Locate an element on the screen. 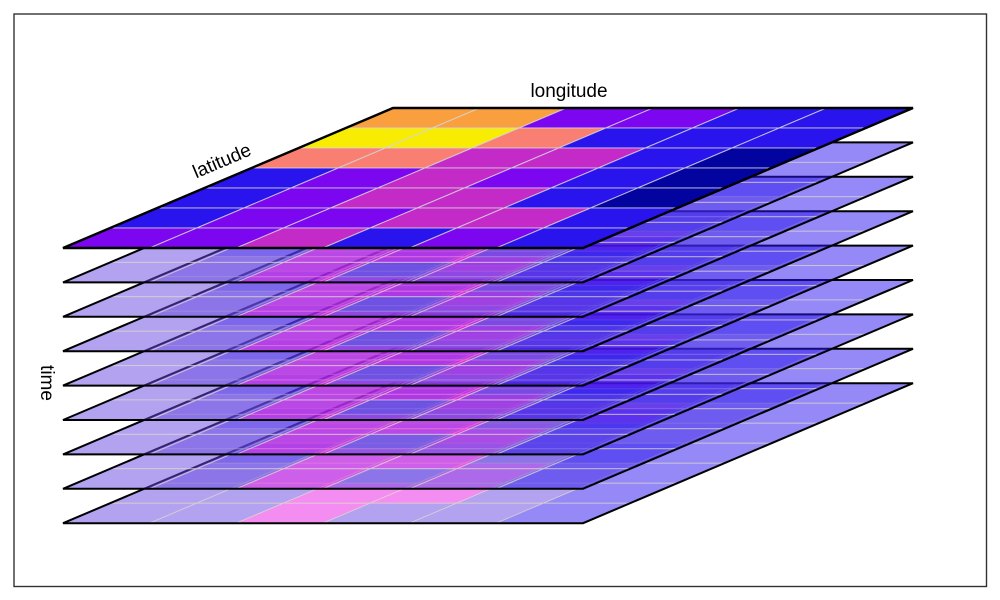  longitude-axis-label: longitude is located at coordinates (568, 91).